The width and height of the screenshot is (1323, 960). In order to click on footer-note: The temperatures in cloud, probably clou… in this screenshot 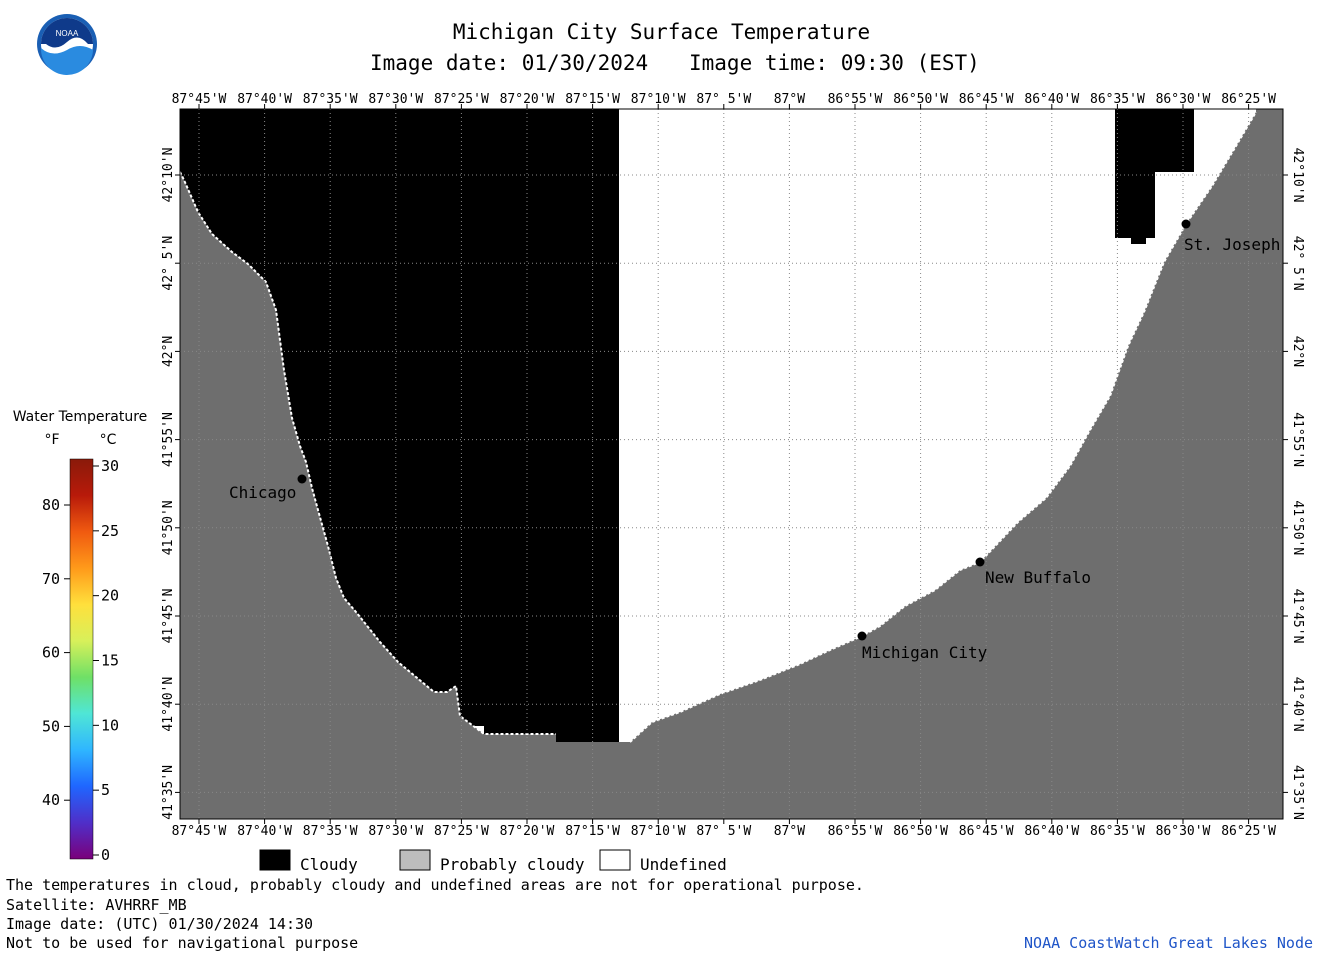, I will do `click(435, 885)`.